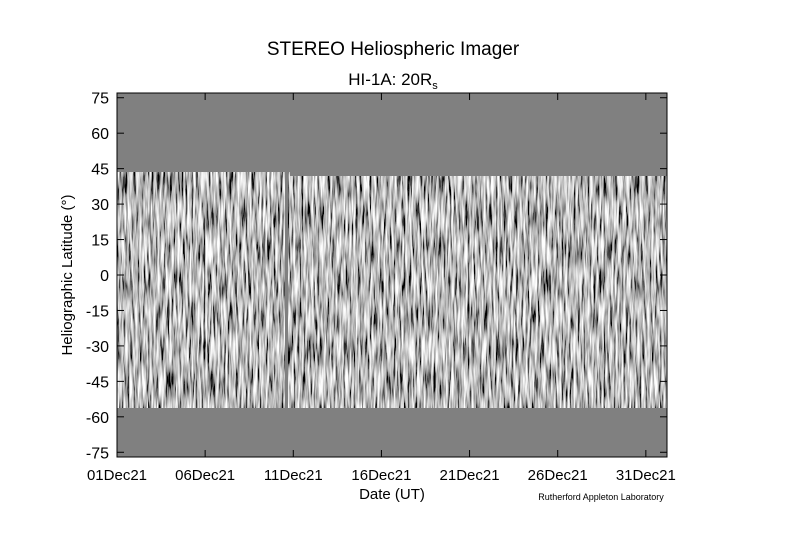  Describe the element at coordinates (286, 290) in the screenshot. I see `data-gap` at that location.